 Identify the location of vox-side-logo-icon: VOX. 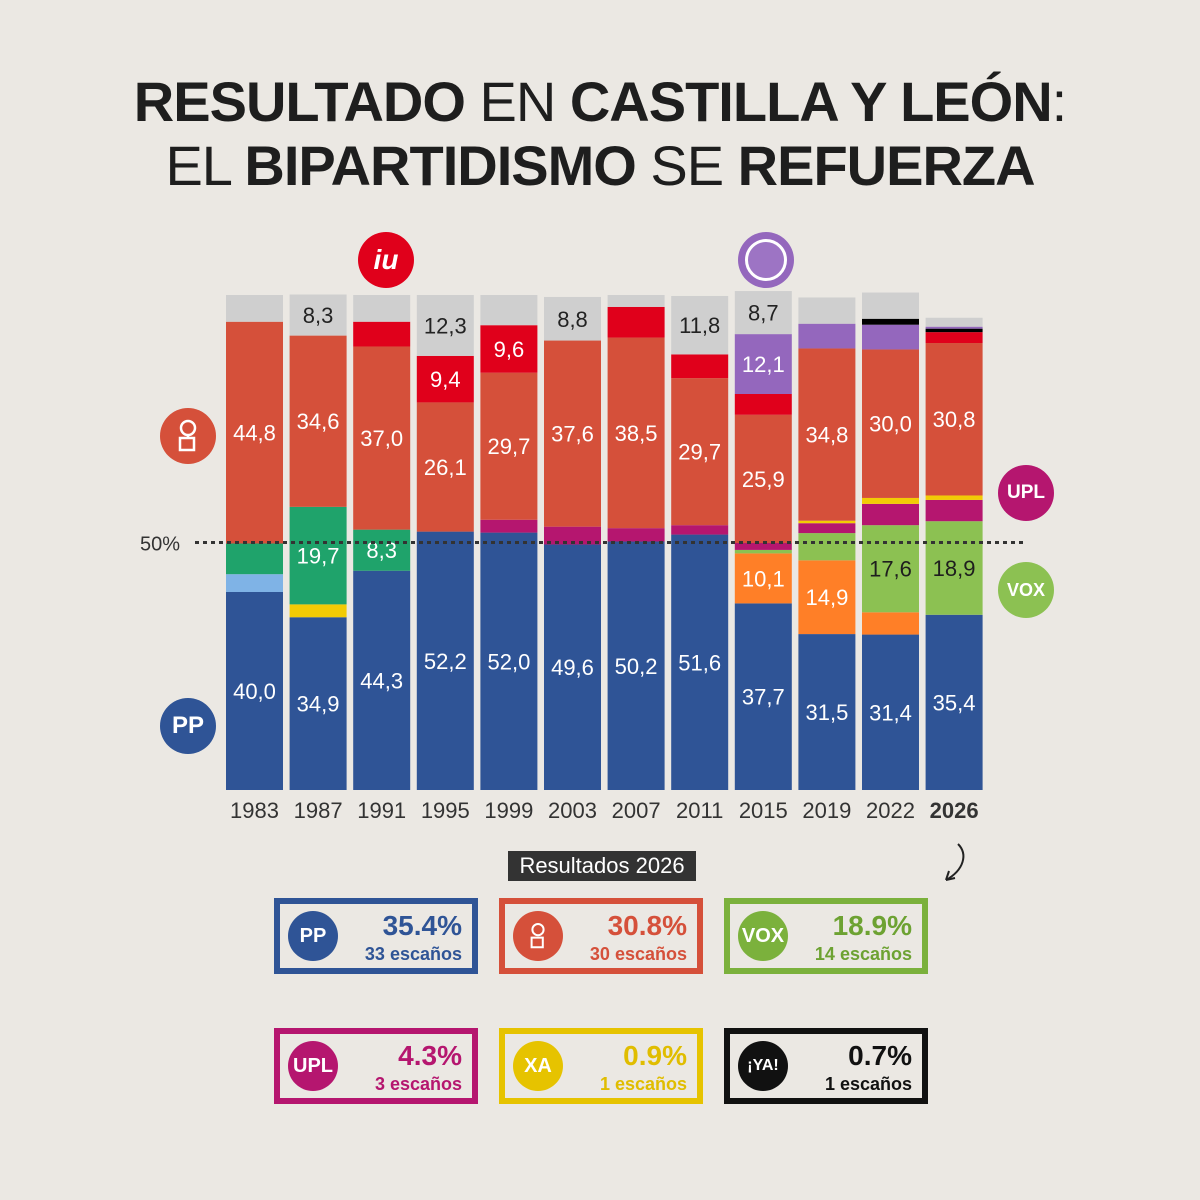
(1026, 590).